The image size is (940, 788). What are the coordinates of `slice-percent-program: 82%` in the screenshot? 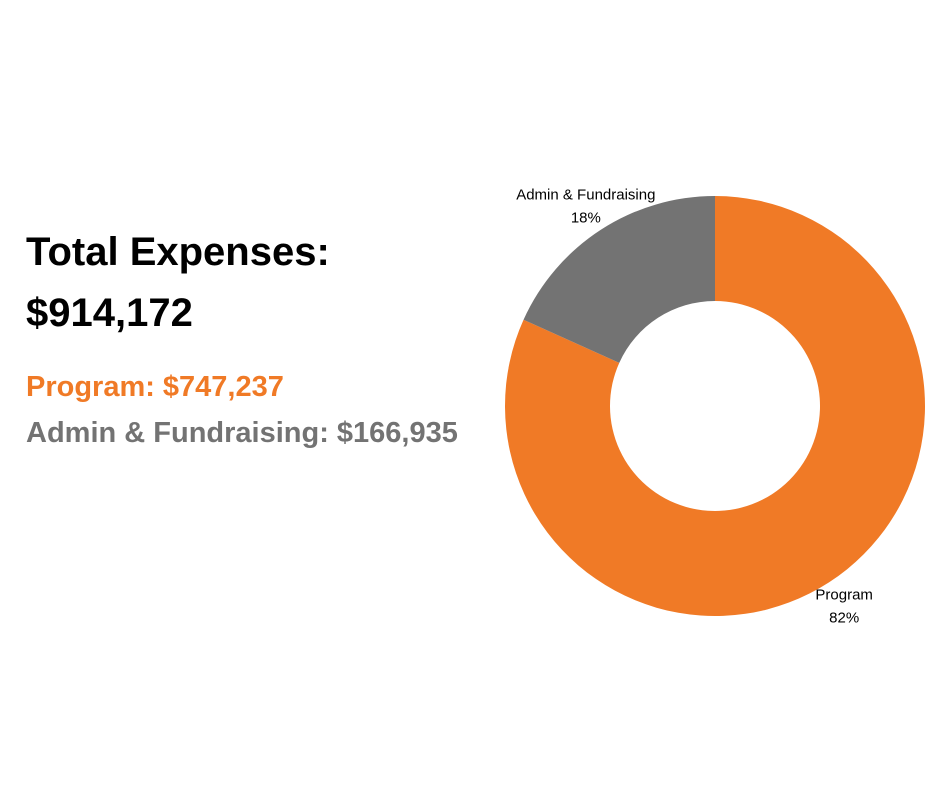 It's located at (844, 617).